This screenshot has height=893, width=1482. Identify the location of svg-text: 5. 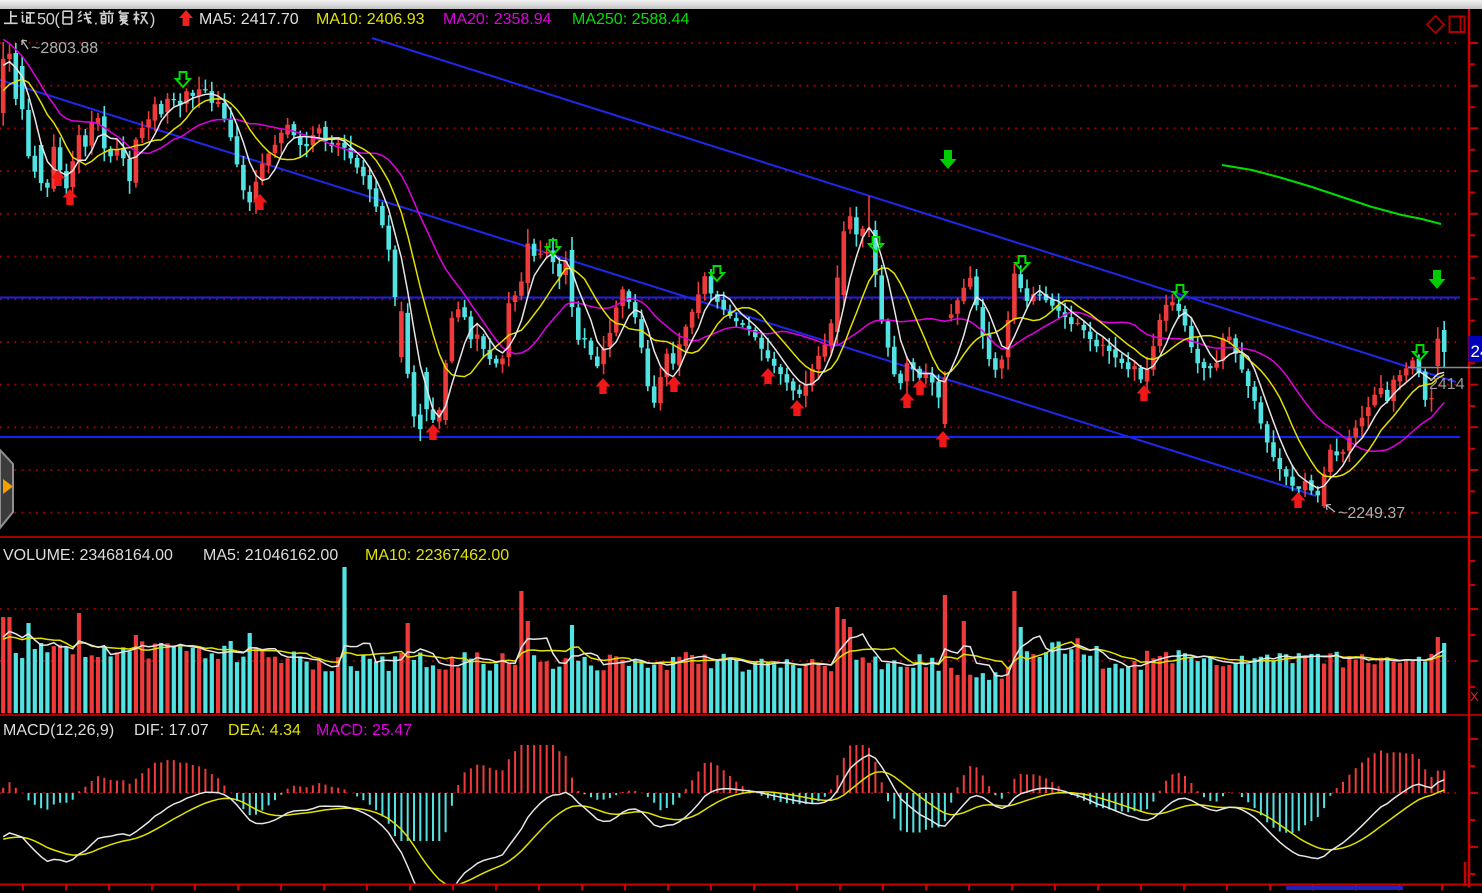
(41, 19).